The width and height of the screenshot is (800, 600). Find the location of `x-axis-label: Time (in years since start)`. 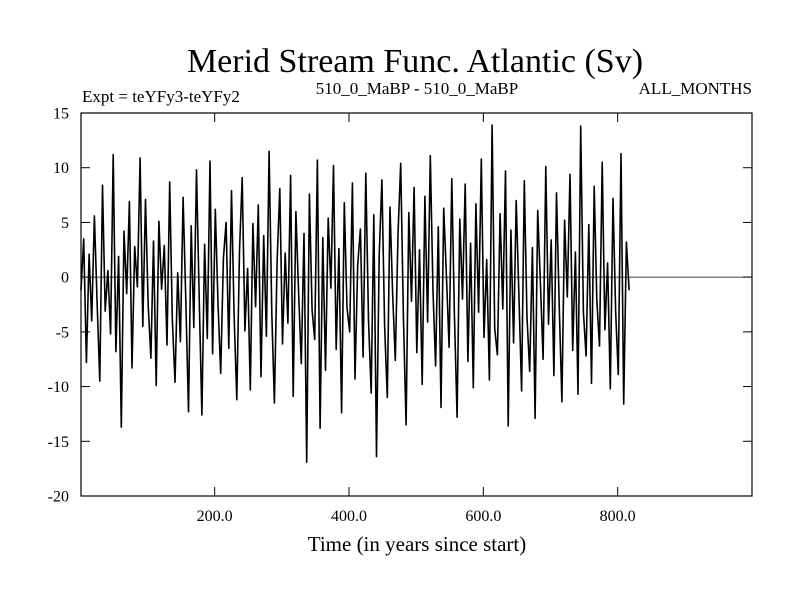

x-axis-label: Time (in years since start) is located at coordinates (417, 544).